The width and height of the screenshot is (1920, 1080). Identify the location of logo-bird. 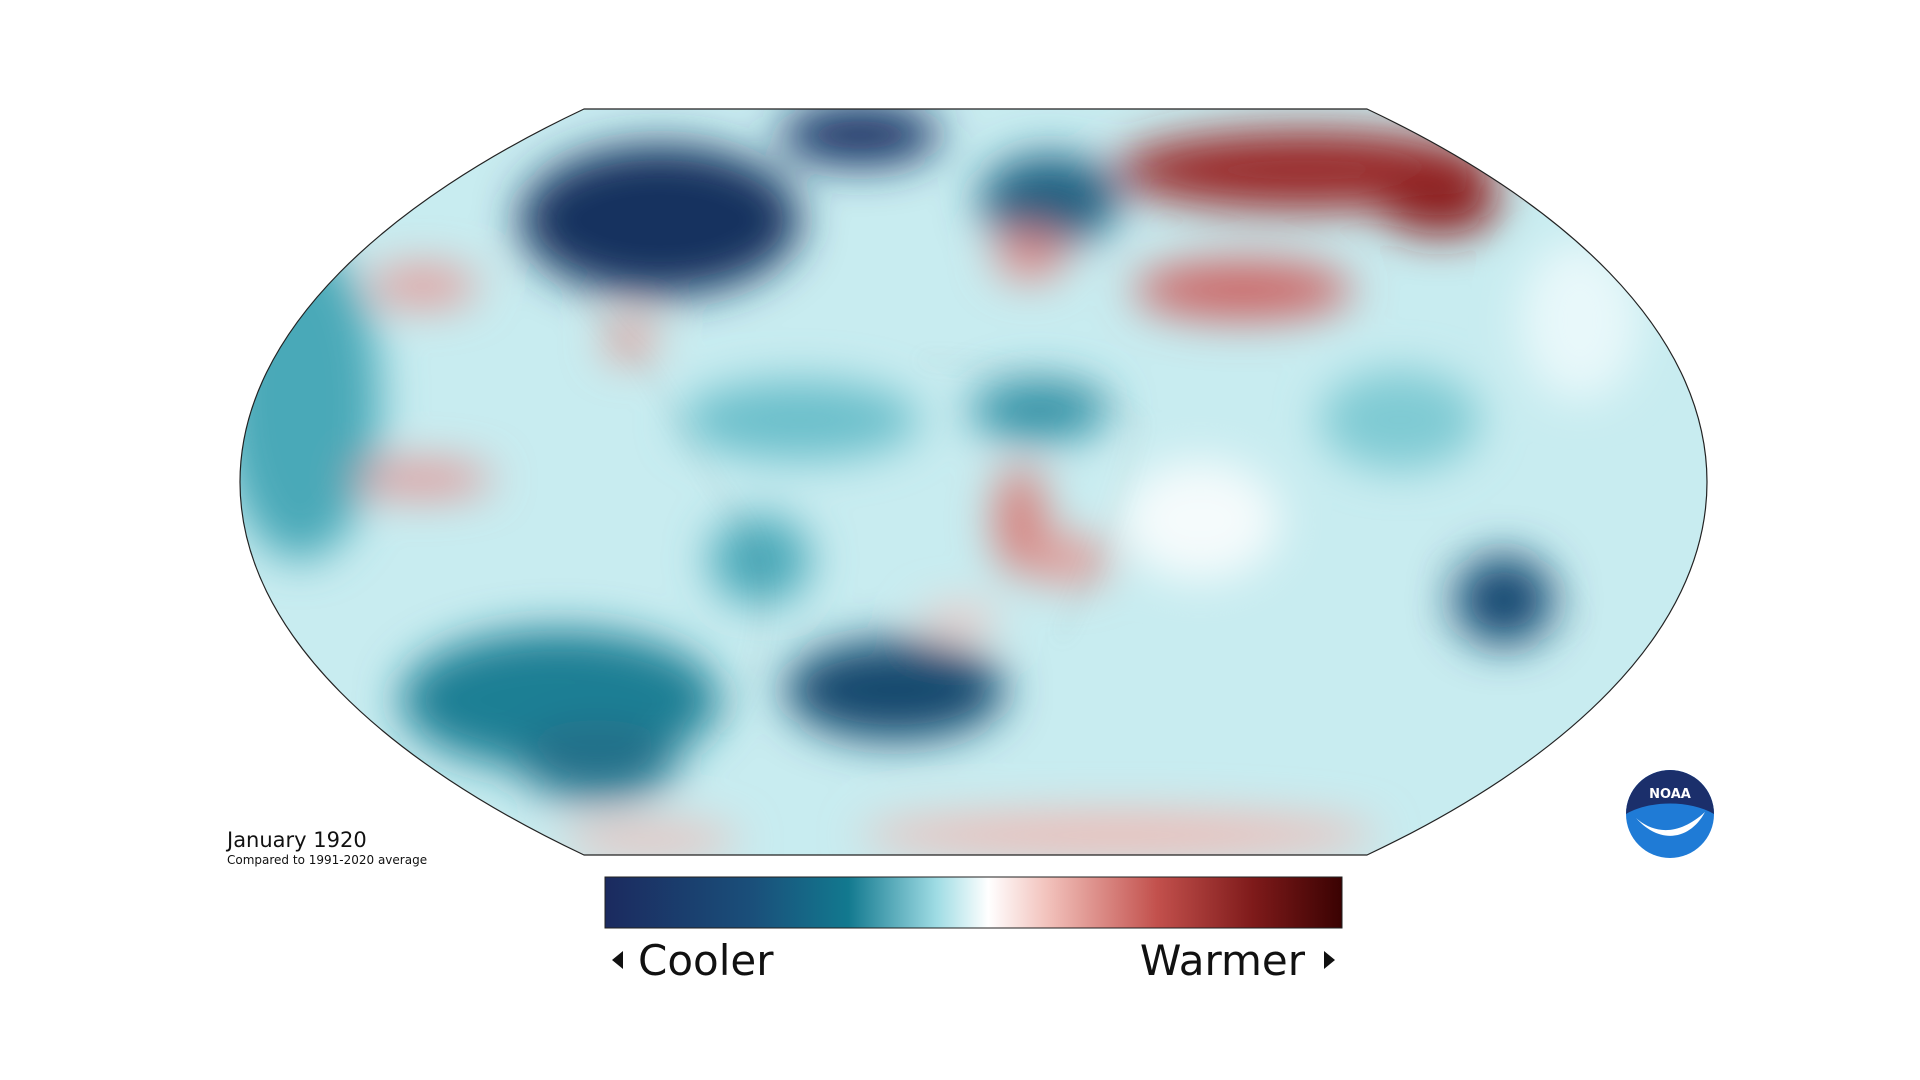
(1670, 824).